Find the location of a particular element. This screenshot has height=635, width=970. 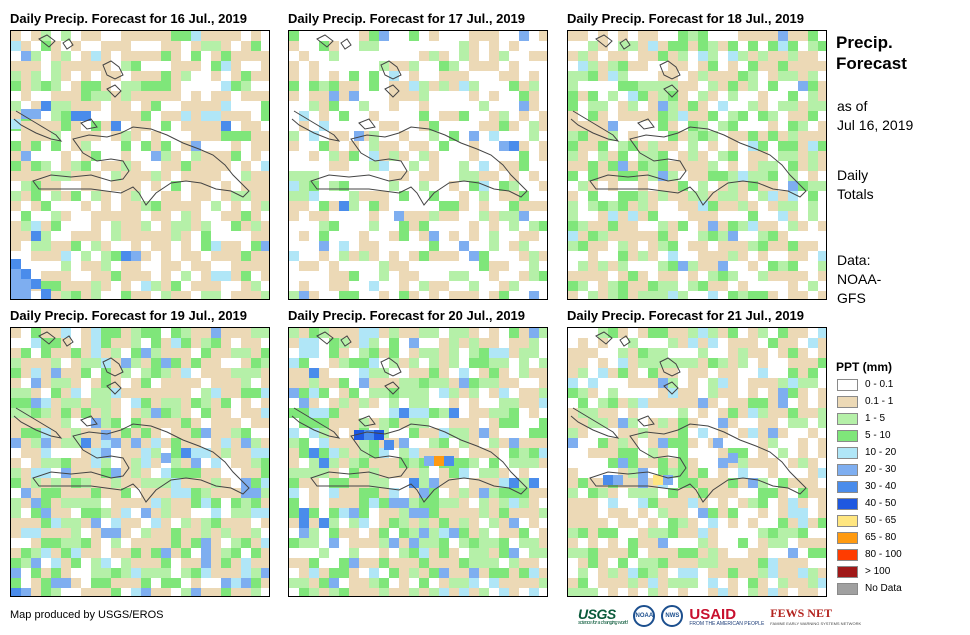

coastline is located at coordinates (625, 341).